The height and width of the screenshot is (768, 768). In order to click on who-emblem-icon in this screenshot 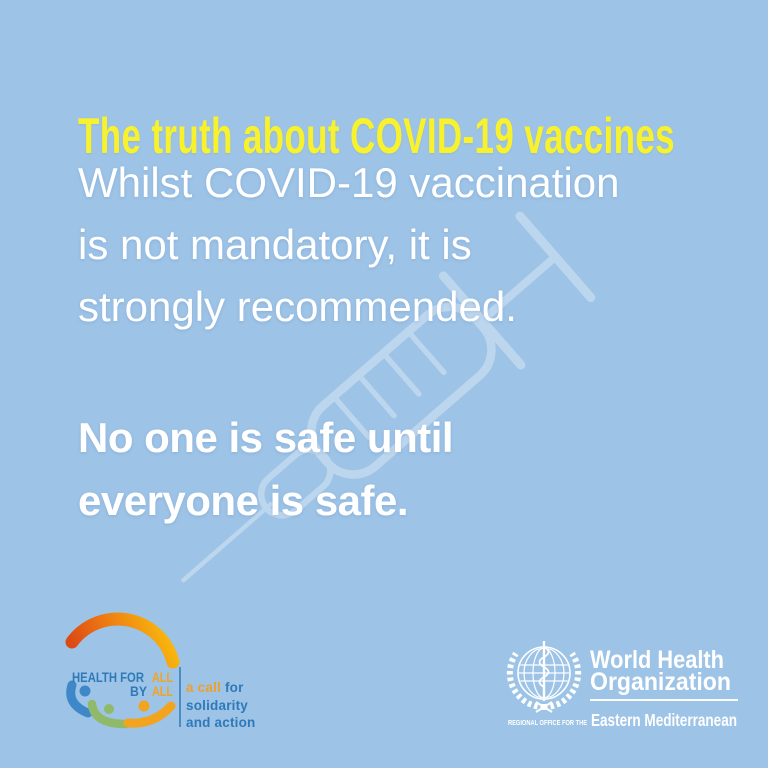, I will do `click(544, 677)`.